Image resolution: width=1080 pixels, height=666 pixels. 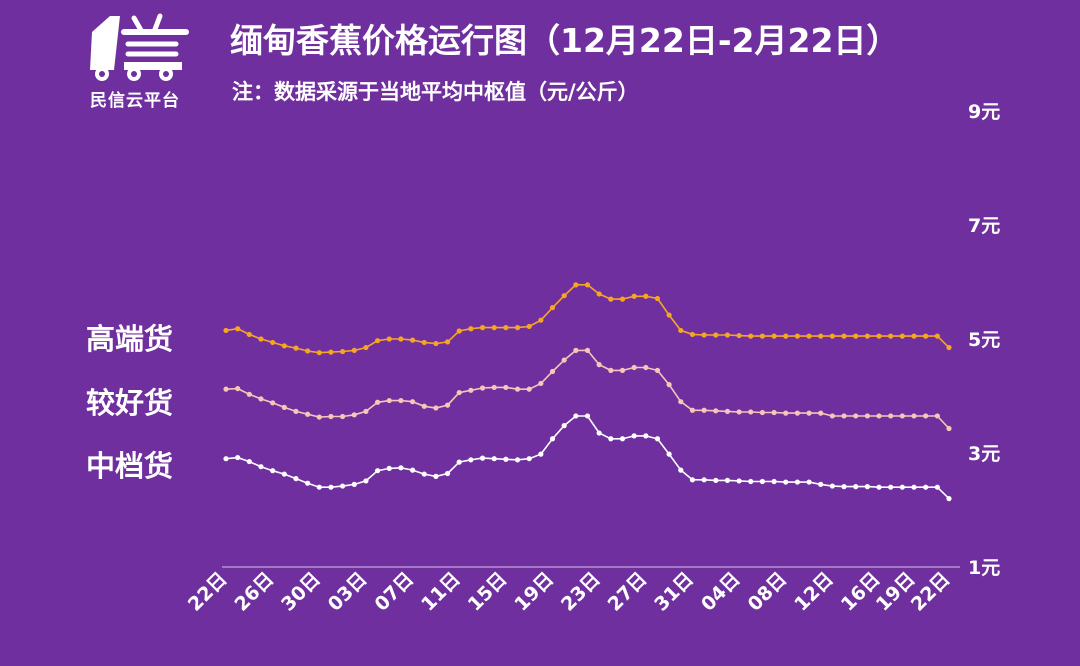 I want to click on x-tick-label: 19日, so click(x=896, y=592).